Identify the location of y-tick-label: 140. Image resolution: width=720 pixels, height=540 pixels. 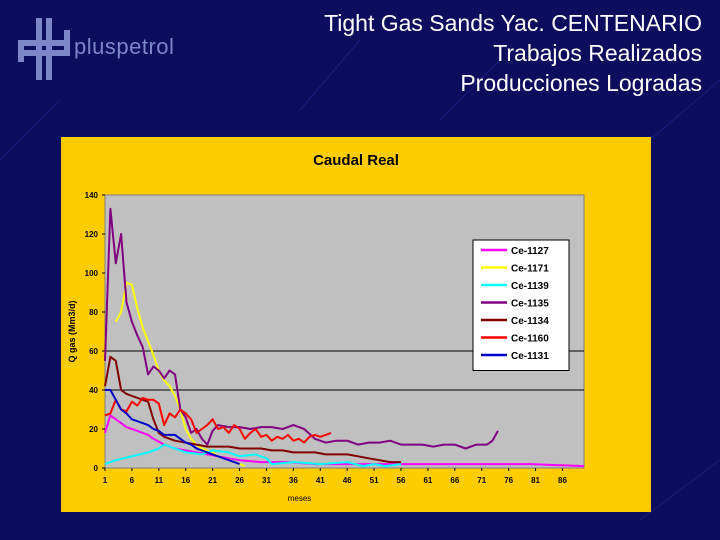
(92, 195).